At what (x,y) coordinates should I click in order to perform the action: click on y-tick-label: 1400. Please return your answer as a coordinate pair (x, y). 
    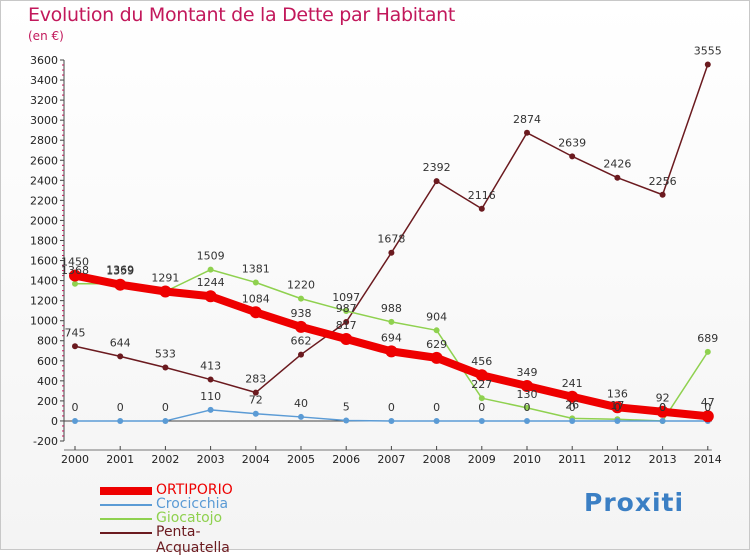
    Looking at the image, I should click on (44, 281).